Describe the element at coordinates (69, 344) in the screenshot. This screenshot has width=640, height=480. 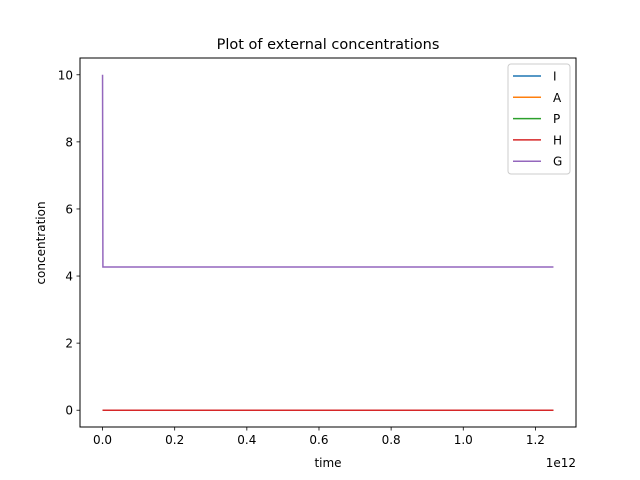
I see `y-tick-label: 2` at that location.